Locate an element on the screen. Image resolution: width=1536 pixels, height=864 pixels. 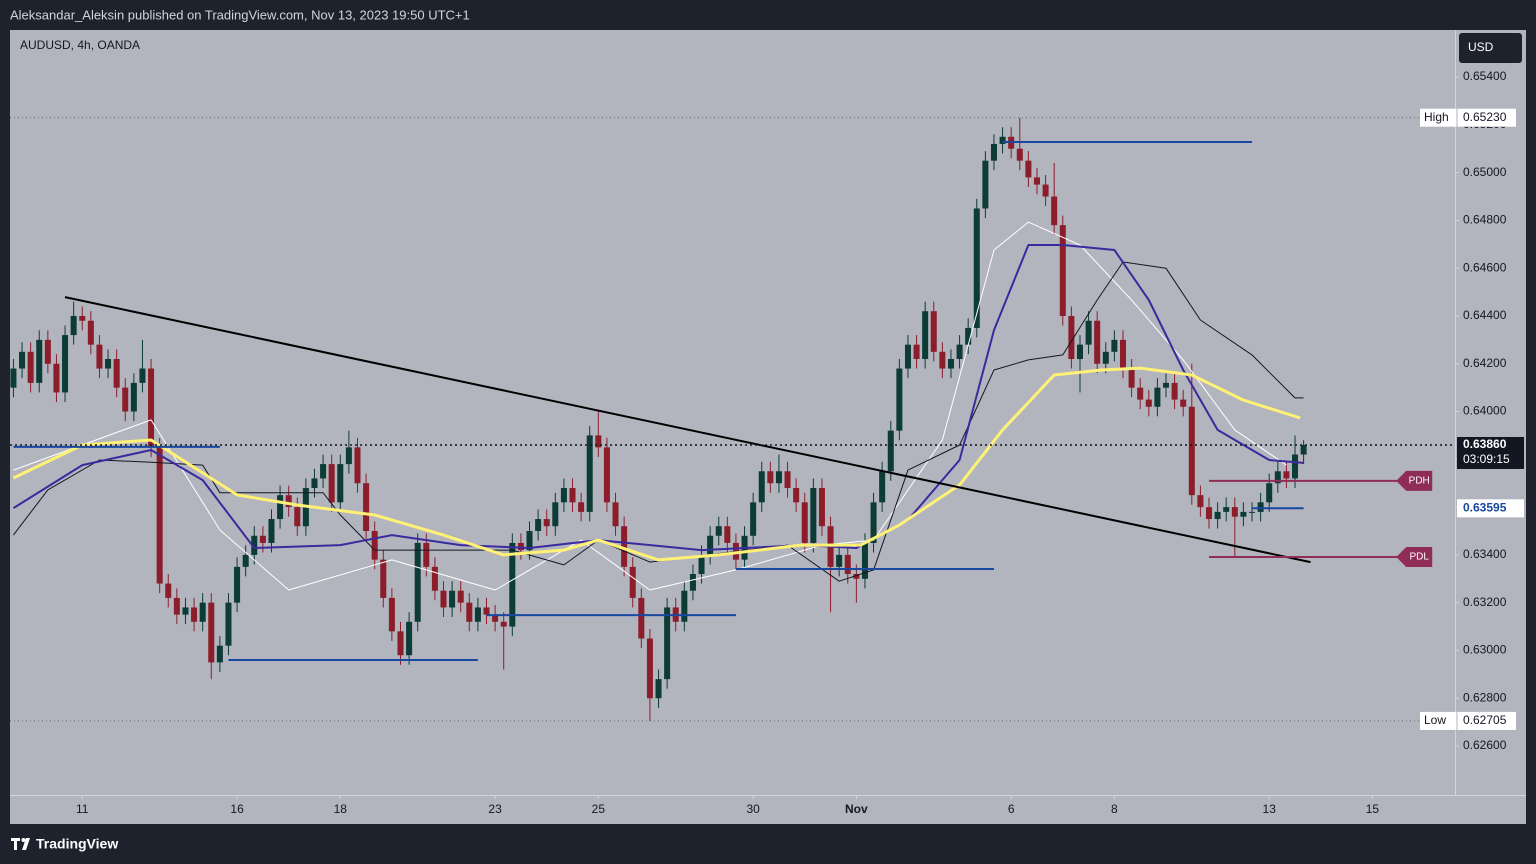
symbol-legend: AUDUSD, 4h, OANDA is located at coordinates (80, 45).